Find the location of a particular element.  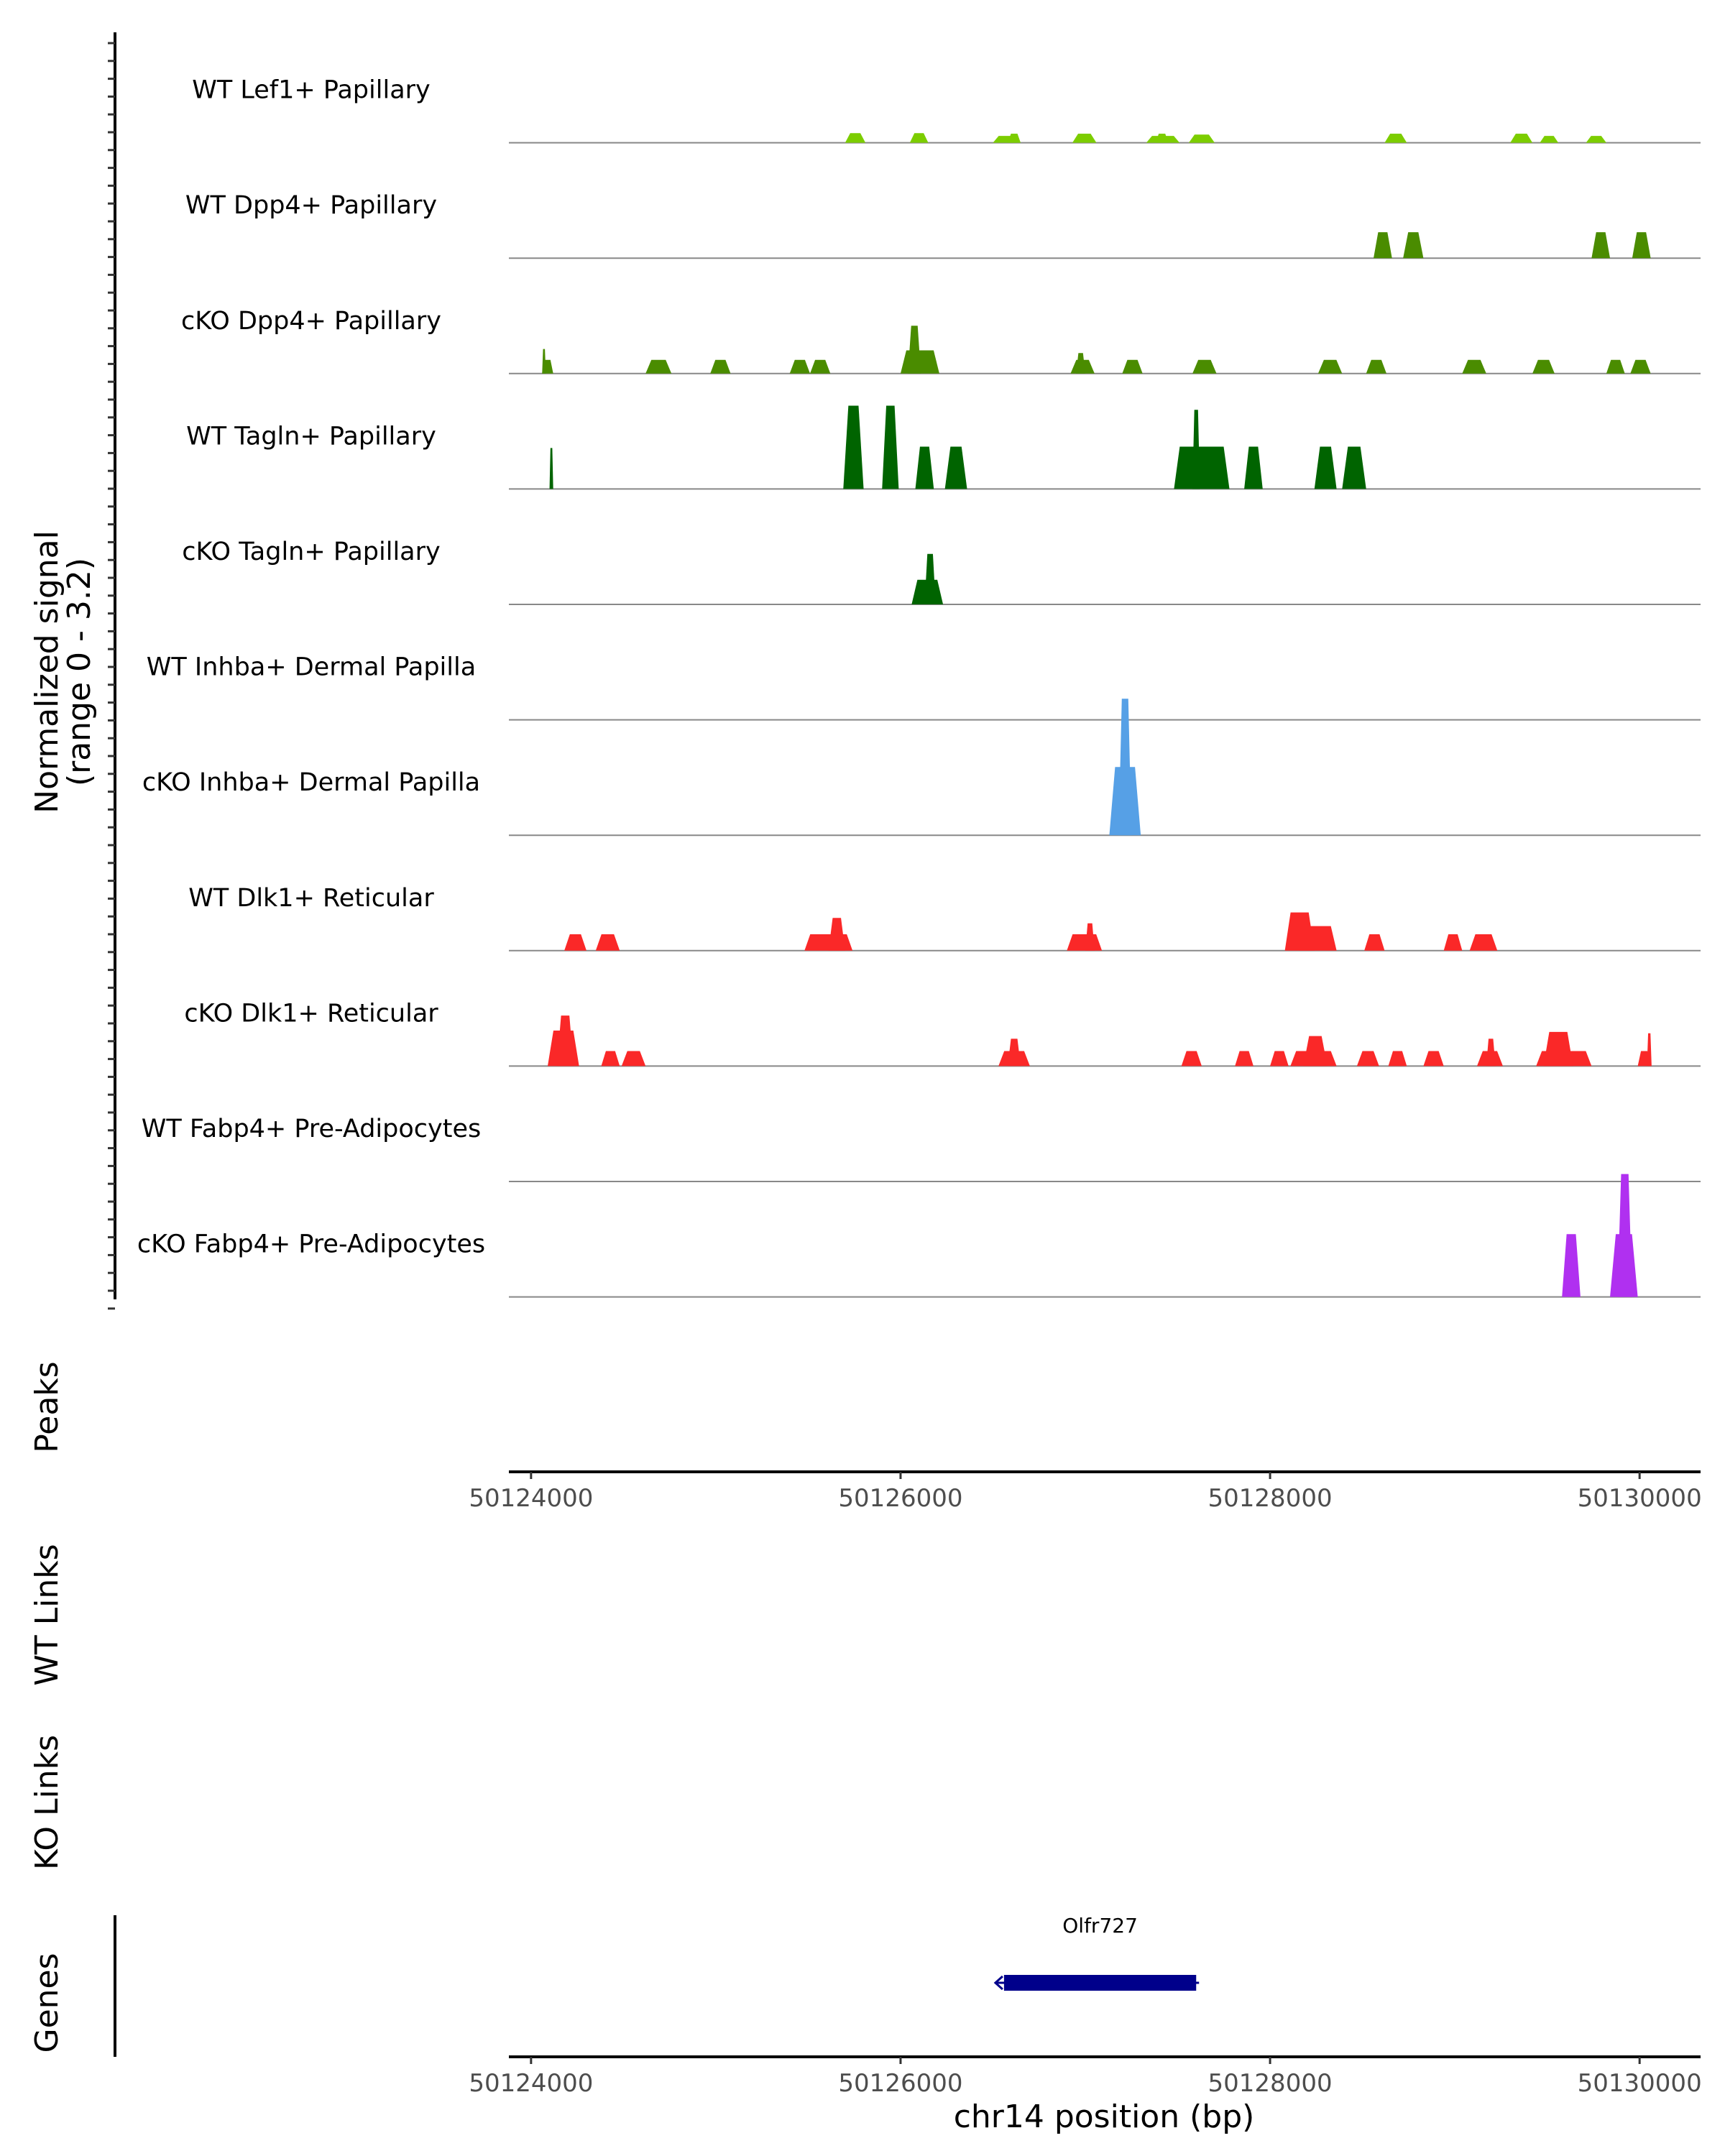

track-label: WT Dlk1+ Reticular is located at coordinates (311, 898).